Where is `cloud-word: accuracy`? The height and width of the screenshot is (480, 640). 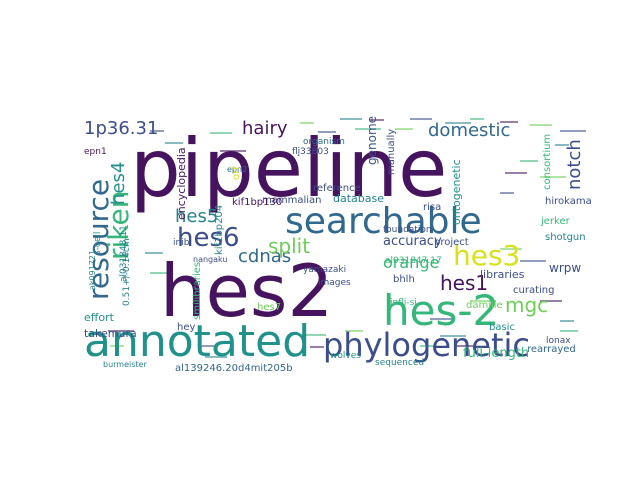 cloud-word: accuracy is located at coordinates (412, 241).